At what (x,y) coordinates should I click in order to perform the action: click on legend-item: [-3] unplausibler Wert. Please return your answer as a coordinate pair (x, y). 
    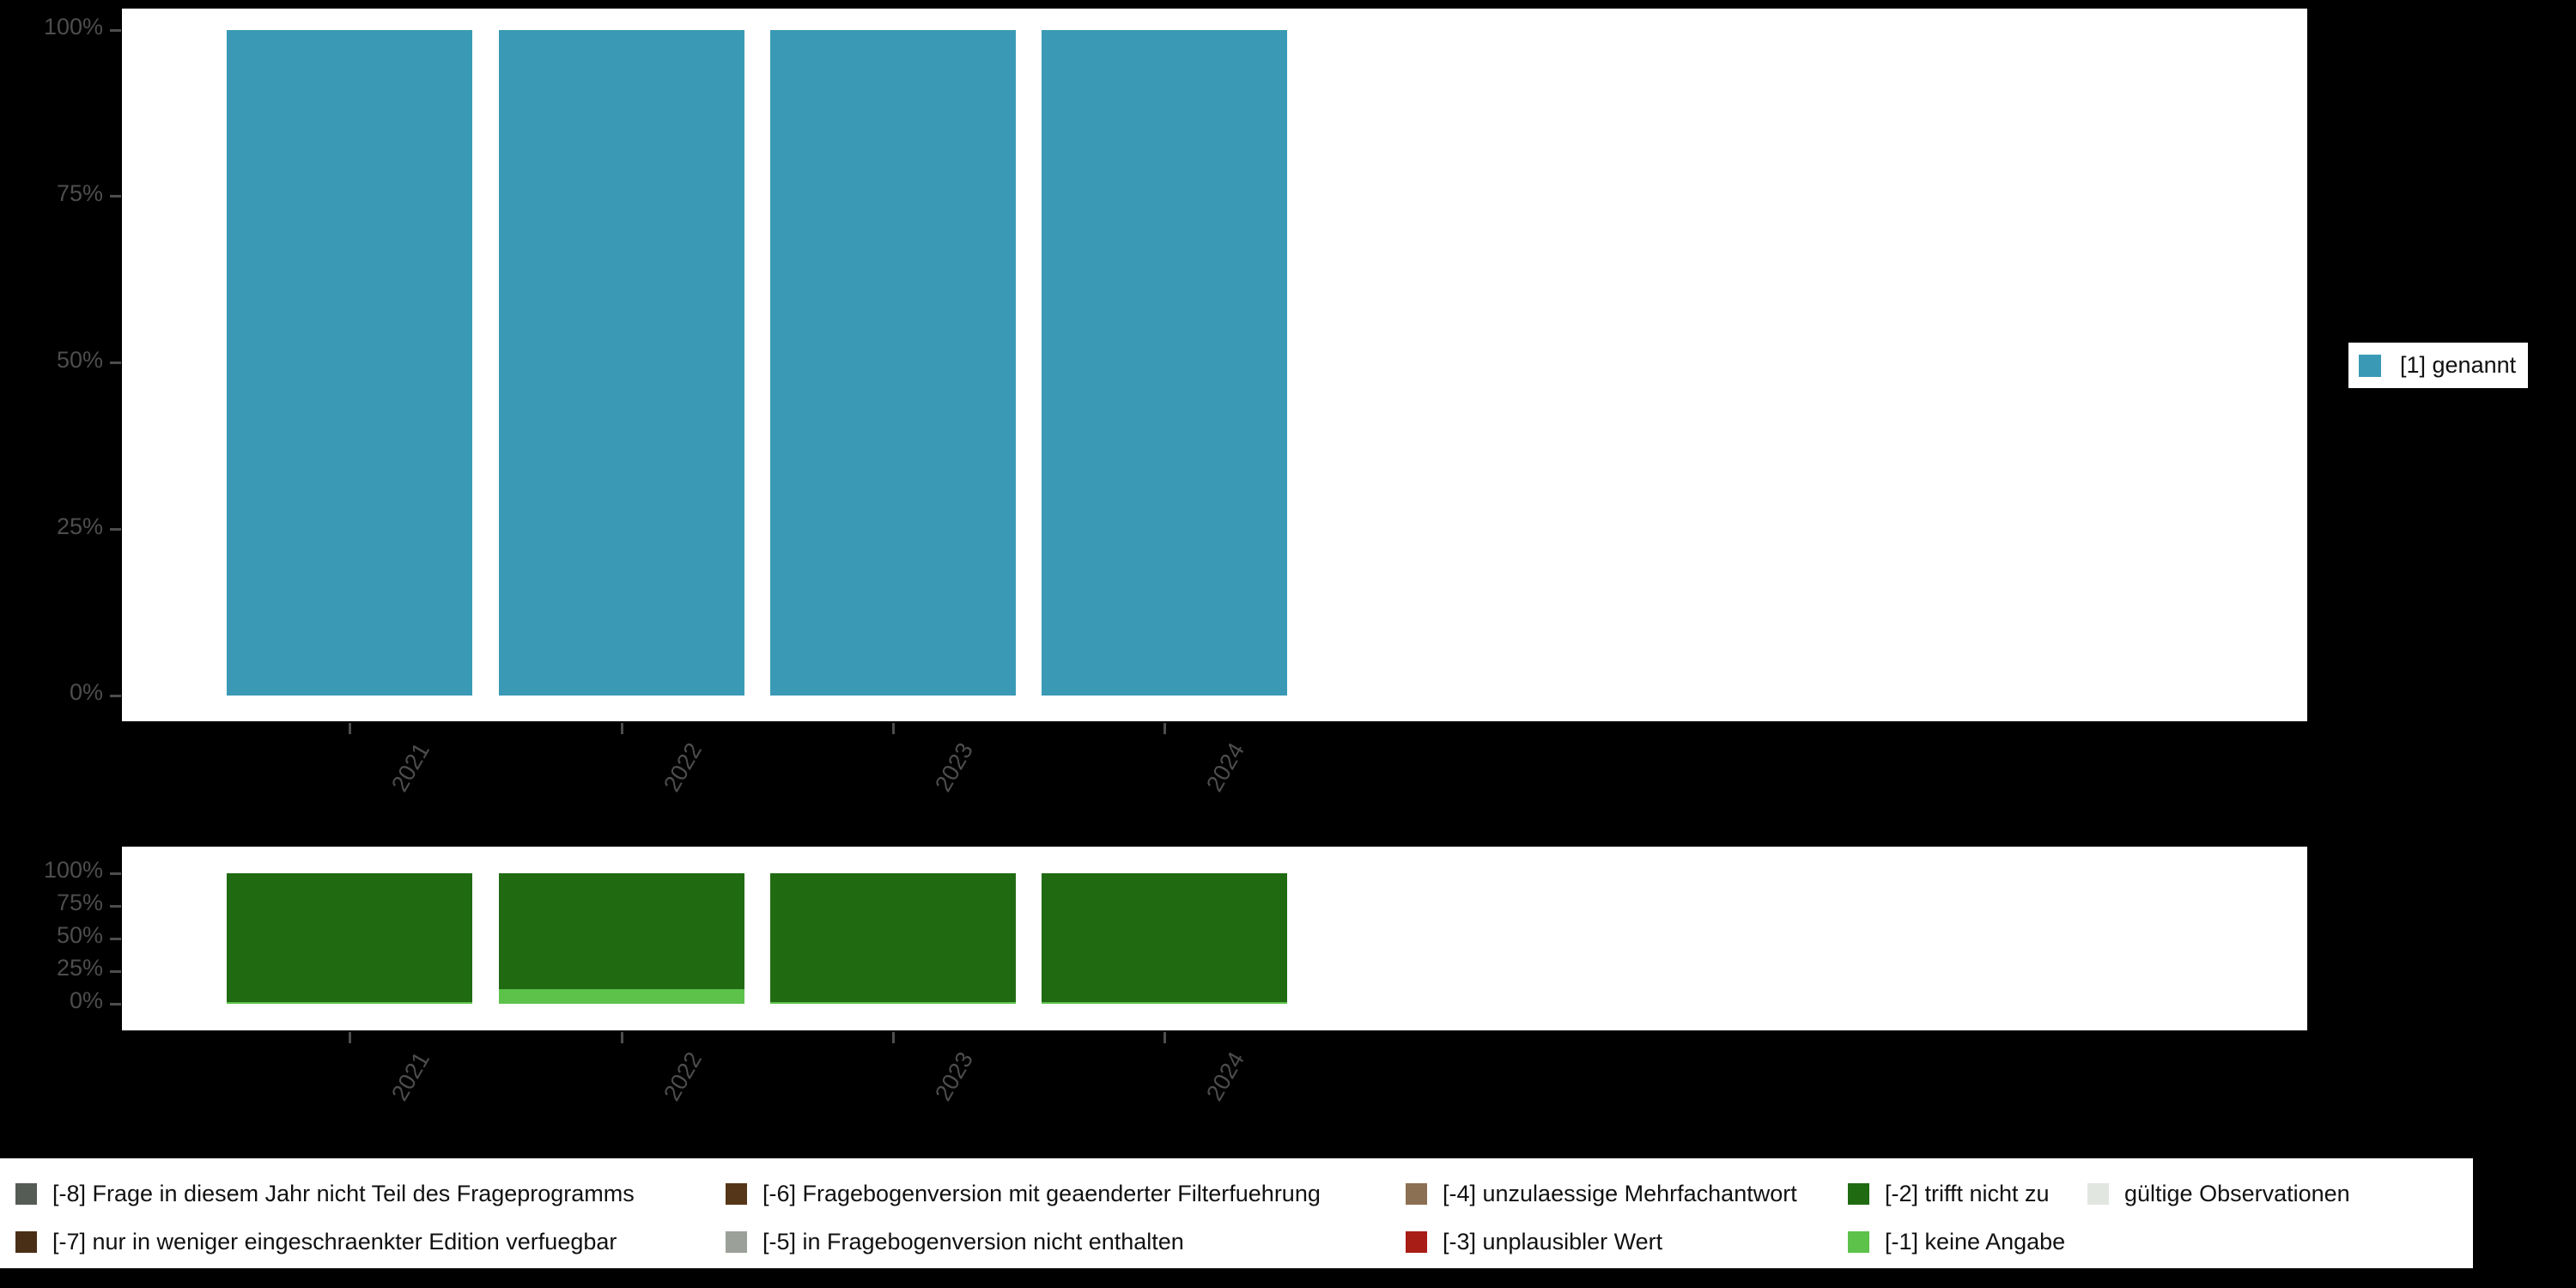
    Looking at the image, I should click on (1534, 1241).